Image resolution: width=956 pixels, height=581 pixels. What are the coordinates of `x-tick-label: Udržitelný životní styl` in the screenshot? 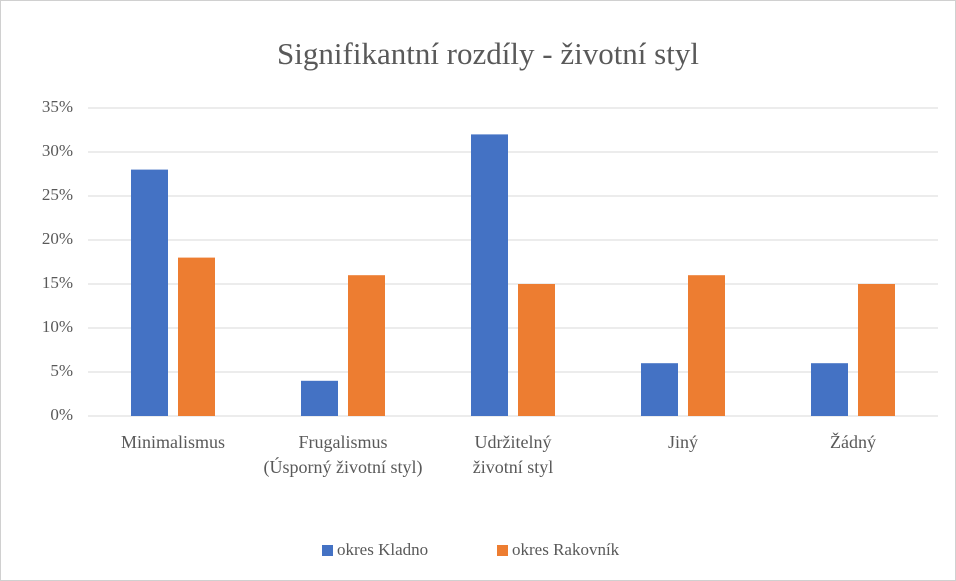 It's located at (513, 454).